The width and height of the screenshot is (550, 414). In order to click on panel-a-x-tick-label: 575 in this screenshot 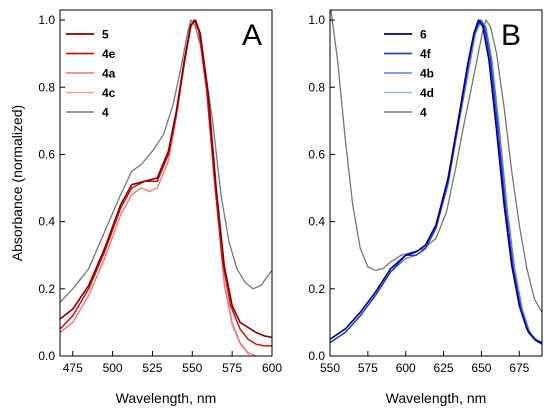, I will do `click(232, 368)`.